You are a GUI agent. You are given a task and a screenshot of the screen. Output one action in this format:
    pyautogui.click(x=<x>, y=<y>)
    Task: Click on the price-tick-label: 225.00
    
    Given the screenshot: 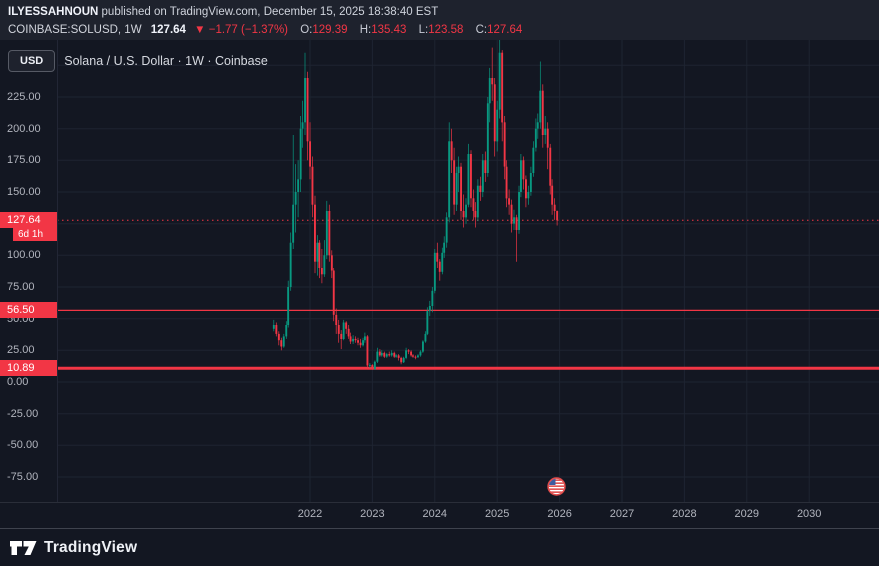 What is the action you would take?
    pyautogui.click(x=24, y=96)
    